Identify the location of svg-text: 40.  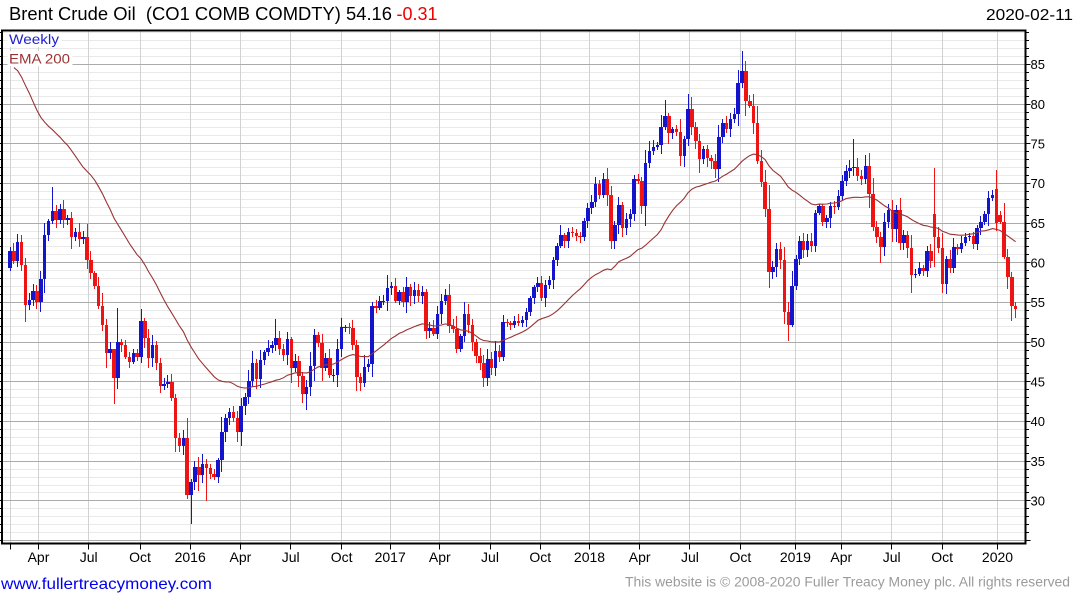
(1038, 421).